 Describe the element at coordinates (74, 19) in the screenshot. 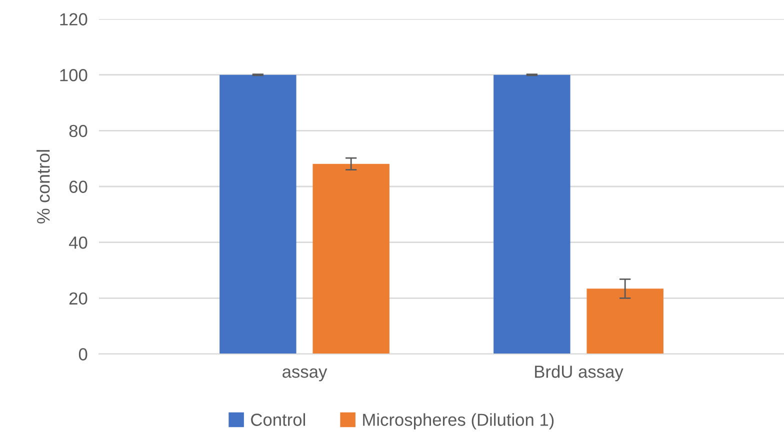

I see `y-tick-label: 120` at that location.